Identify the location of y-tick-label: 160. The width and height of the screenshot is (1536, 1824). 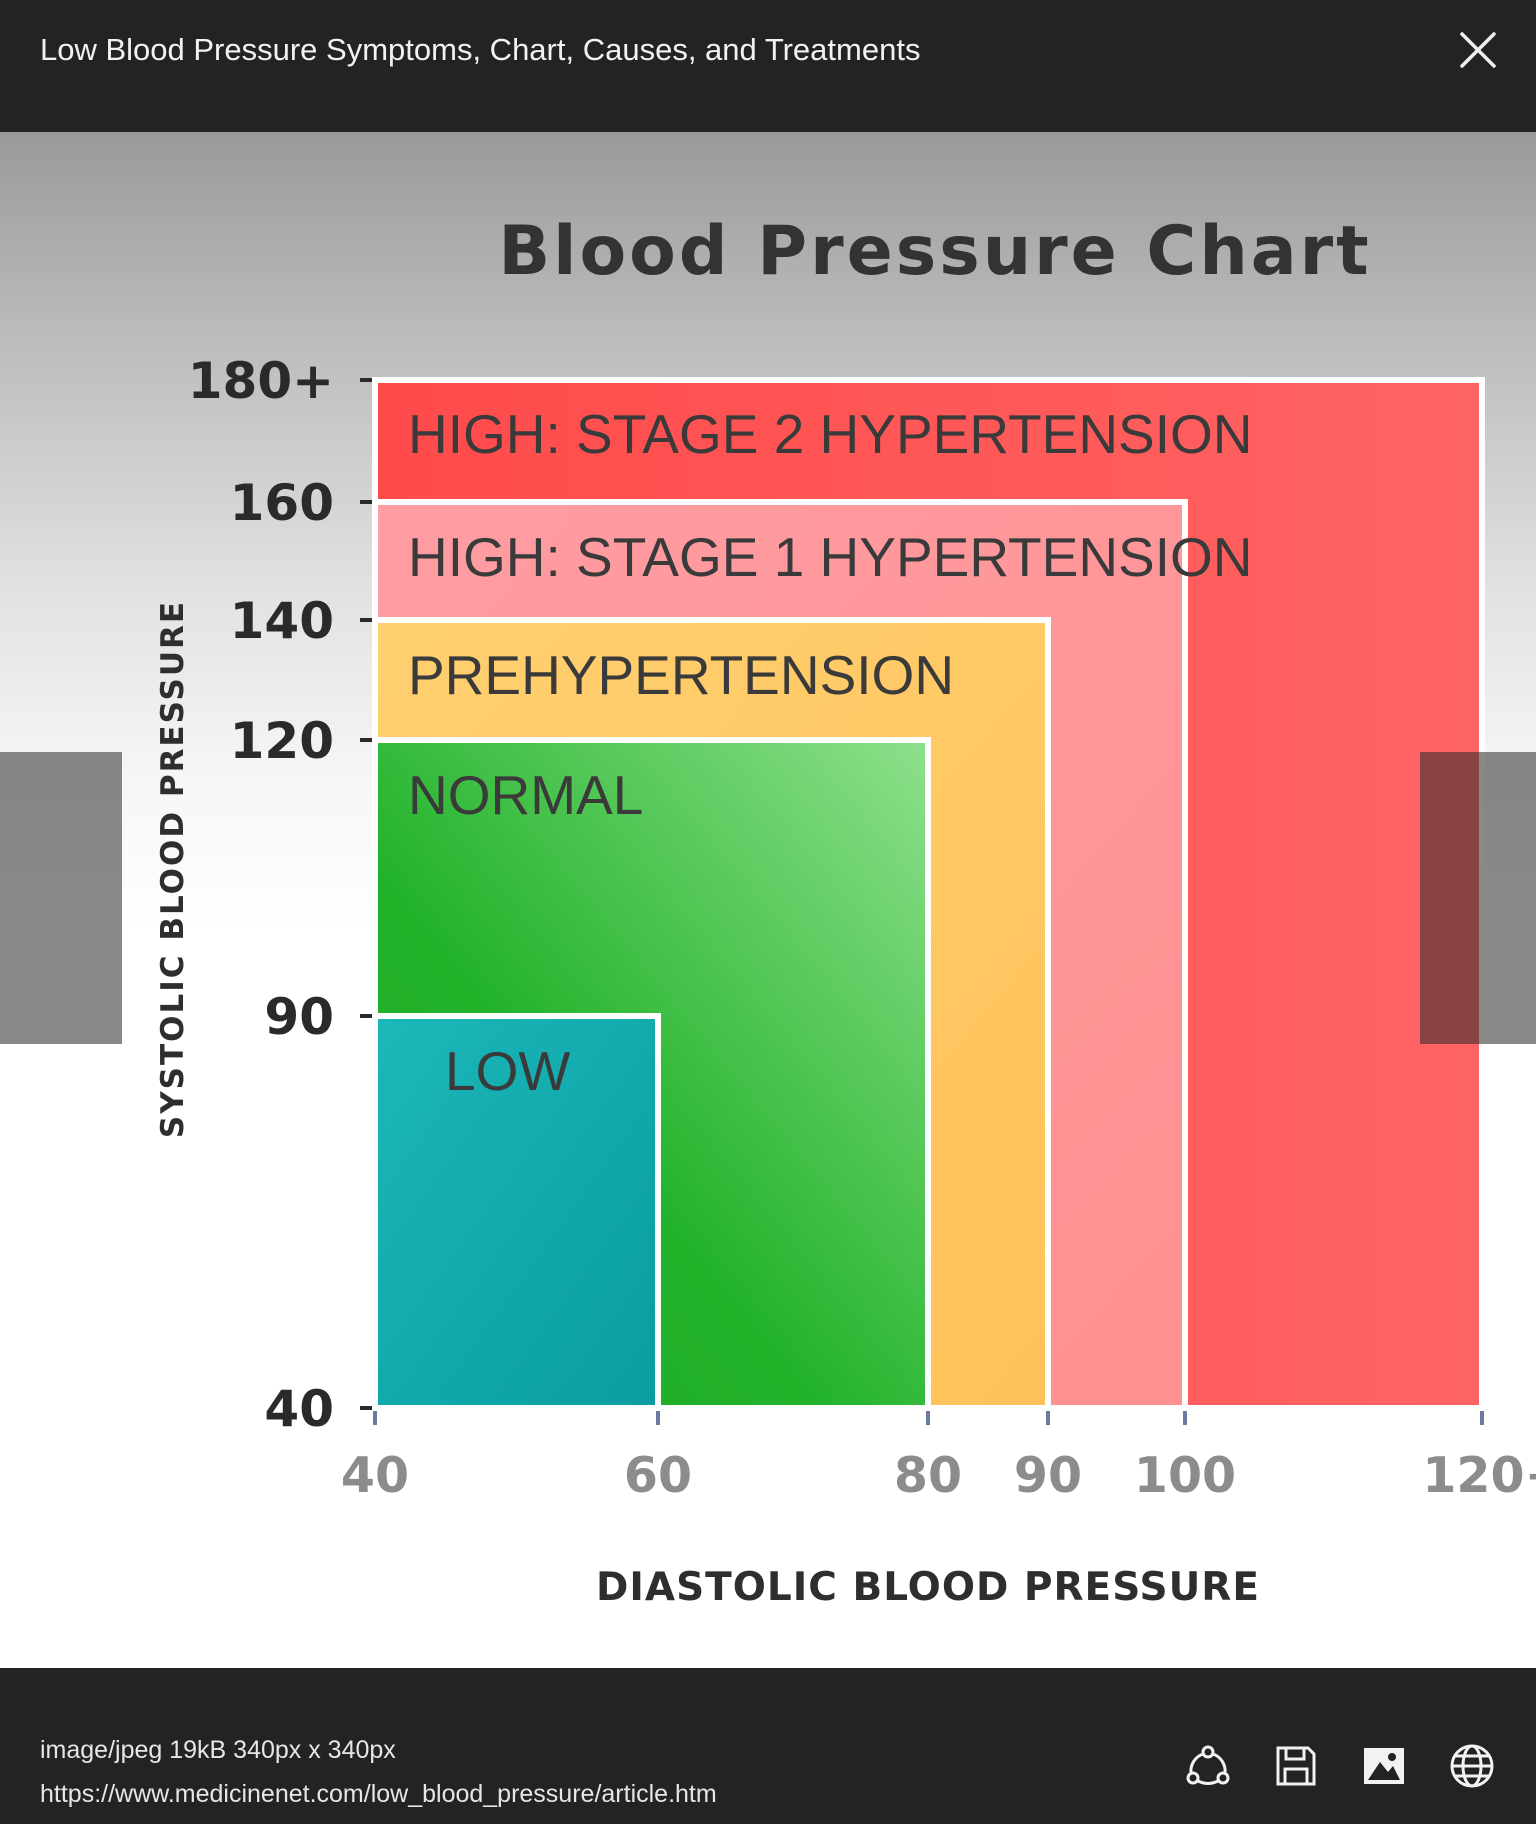
(282, 503).